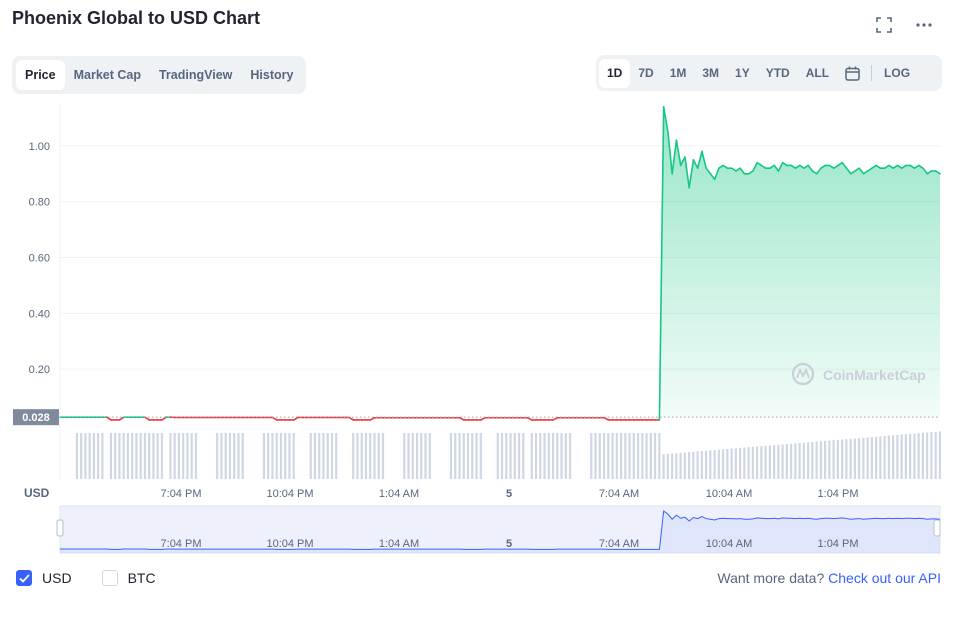 This screenshot has height=624, width=971. I want to click on usd-checkbox, so click(24, 578).